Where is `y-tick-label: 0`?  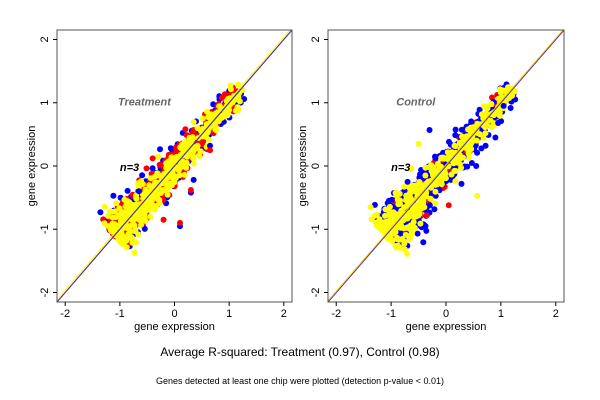 y-tick-label: 0 is located at coordinates (45, 166).